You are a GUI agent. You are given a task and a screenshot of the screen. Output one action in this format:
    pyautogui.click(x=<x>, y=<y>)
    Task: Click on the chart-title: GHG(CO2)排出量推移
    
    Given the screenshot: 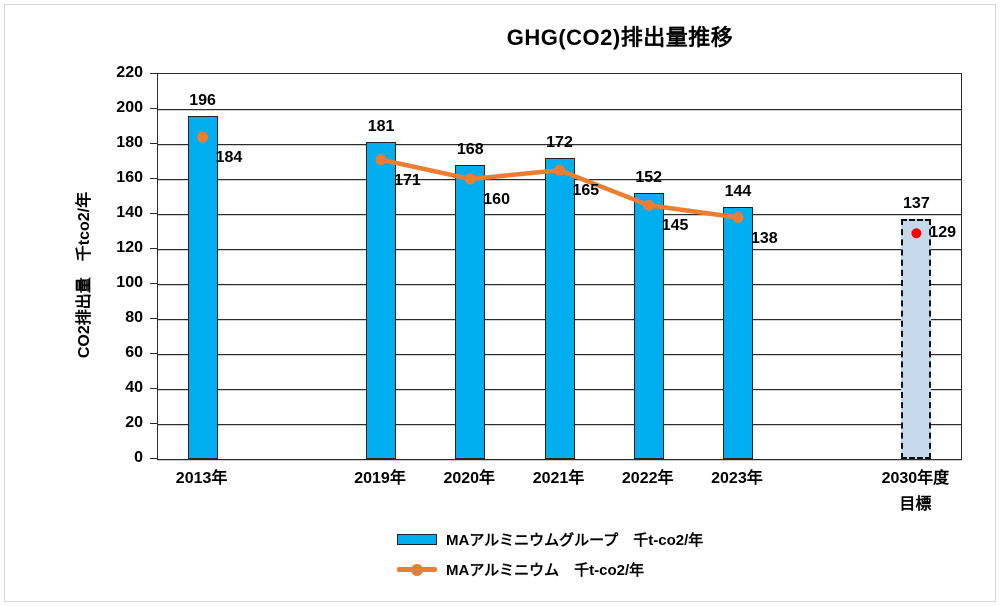 What is the action you would take?
    pyautogui.click(x=620, y=37)
    